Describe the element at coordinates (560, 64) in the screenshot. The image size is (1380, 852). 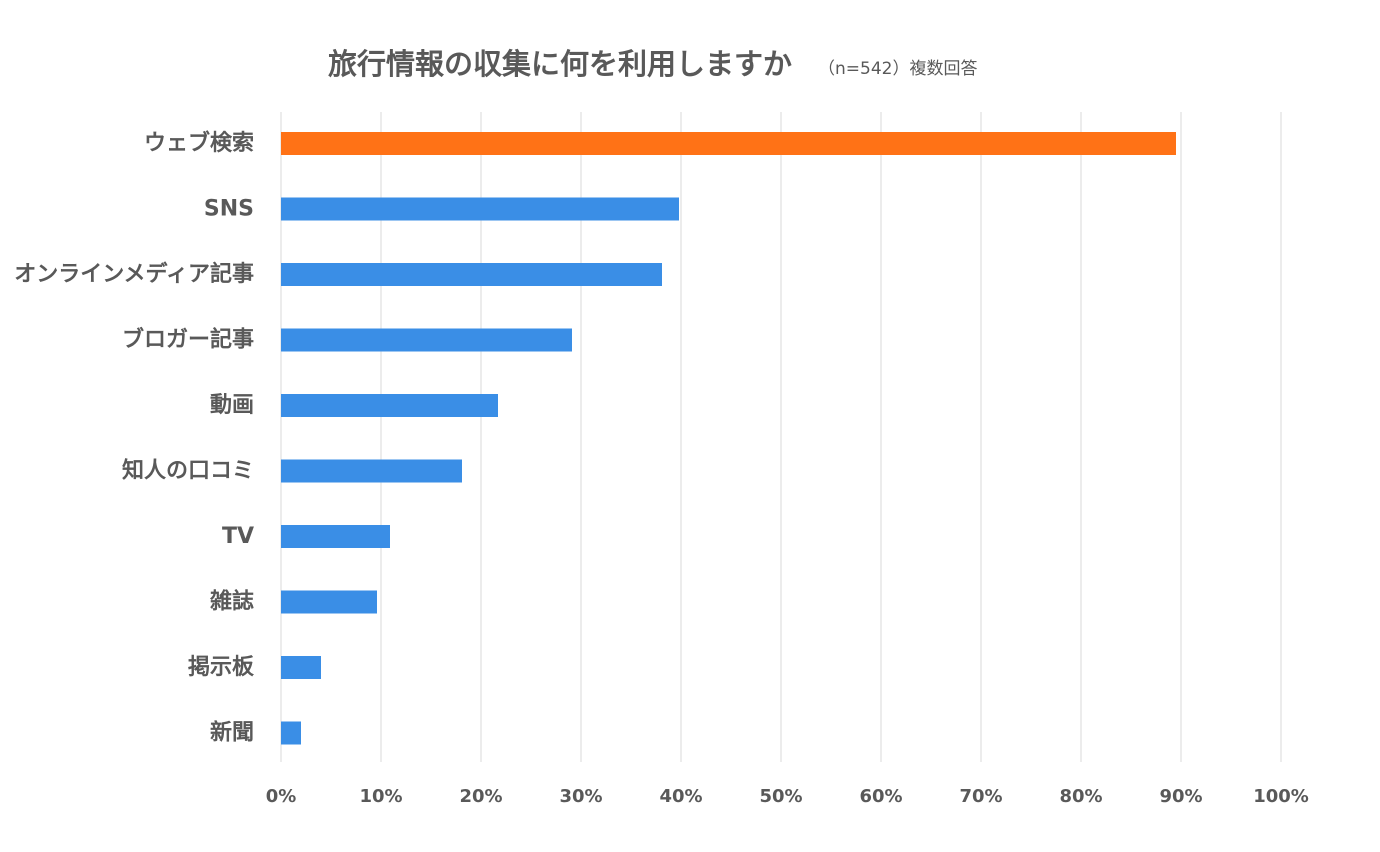
I see `chart-title: 旅行情報の収集に何を利用しますか` at that location.